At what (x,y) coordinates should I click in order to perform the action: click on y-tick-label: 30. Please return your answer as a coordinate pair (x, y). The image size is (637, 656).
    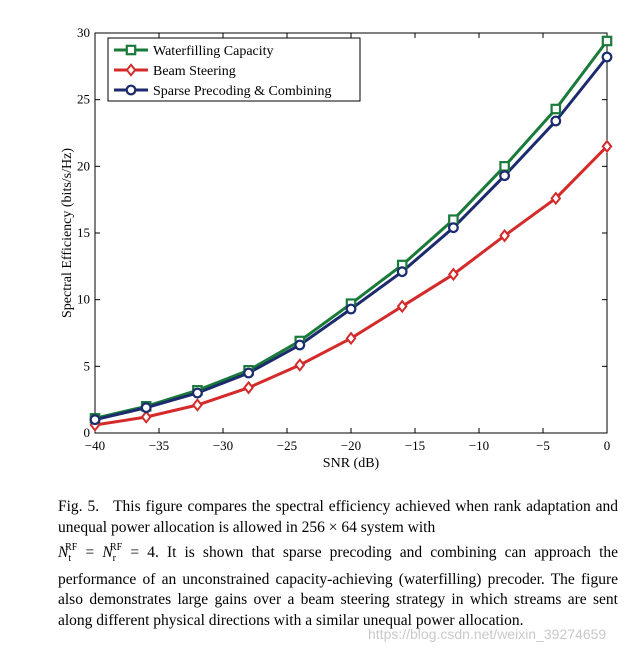
    Looking at the image, I should click on (83, 32).